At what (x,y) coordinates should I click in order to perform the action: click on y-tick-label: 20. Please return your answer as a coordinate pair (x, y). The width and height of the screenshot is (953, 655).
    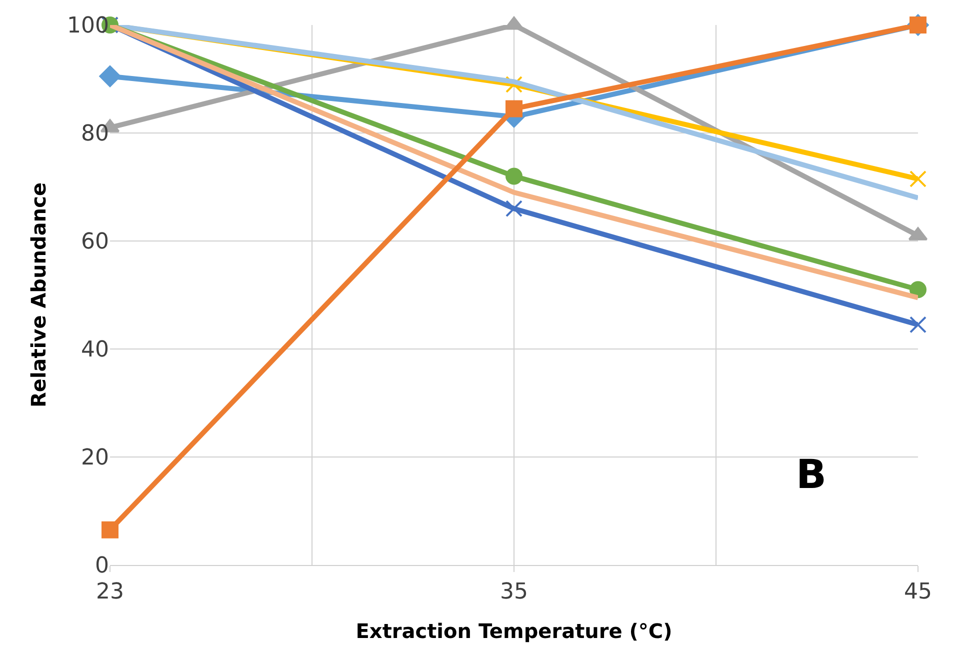
    Looking at the image, I should click on (95, 458).